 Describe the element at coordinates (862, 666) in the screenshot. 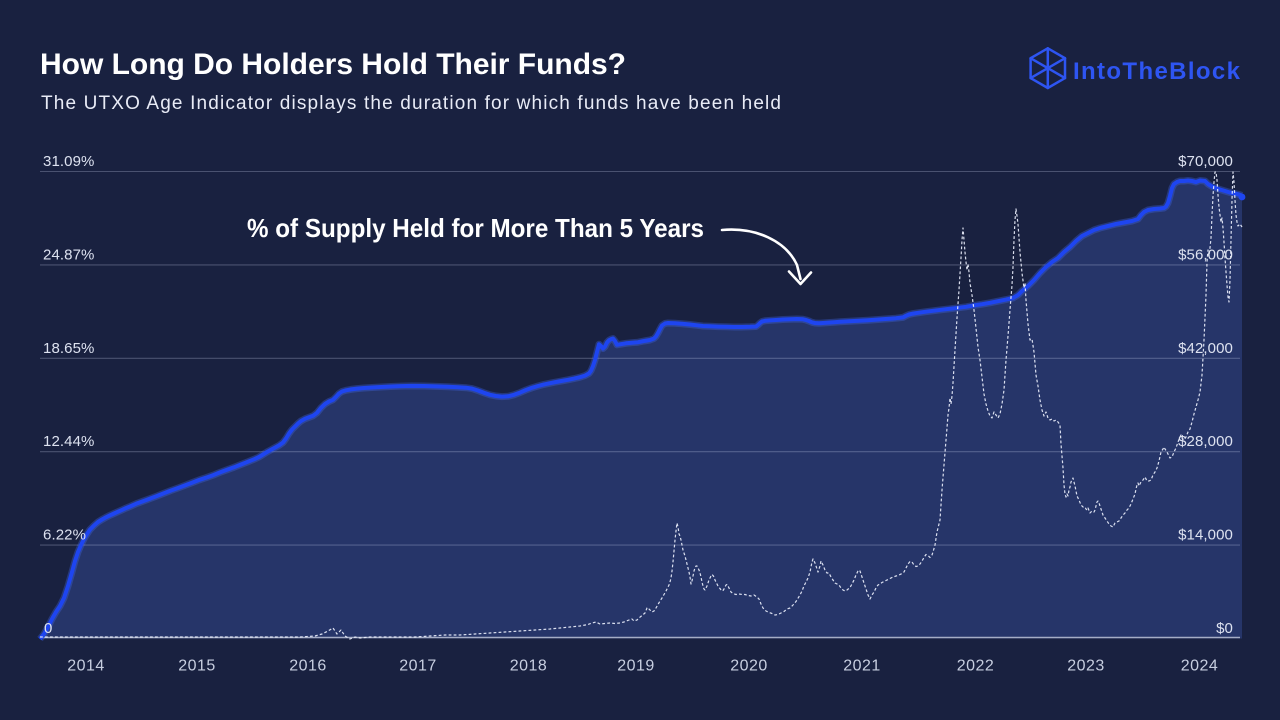

I see `svg-text: 2021` at that location.